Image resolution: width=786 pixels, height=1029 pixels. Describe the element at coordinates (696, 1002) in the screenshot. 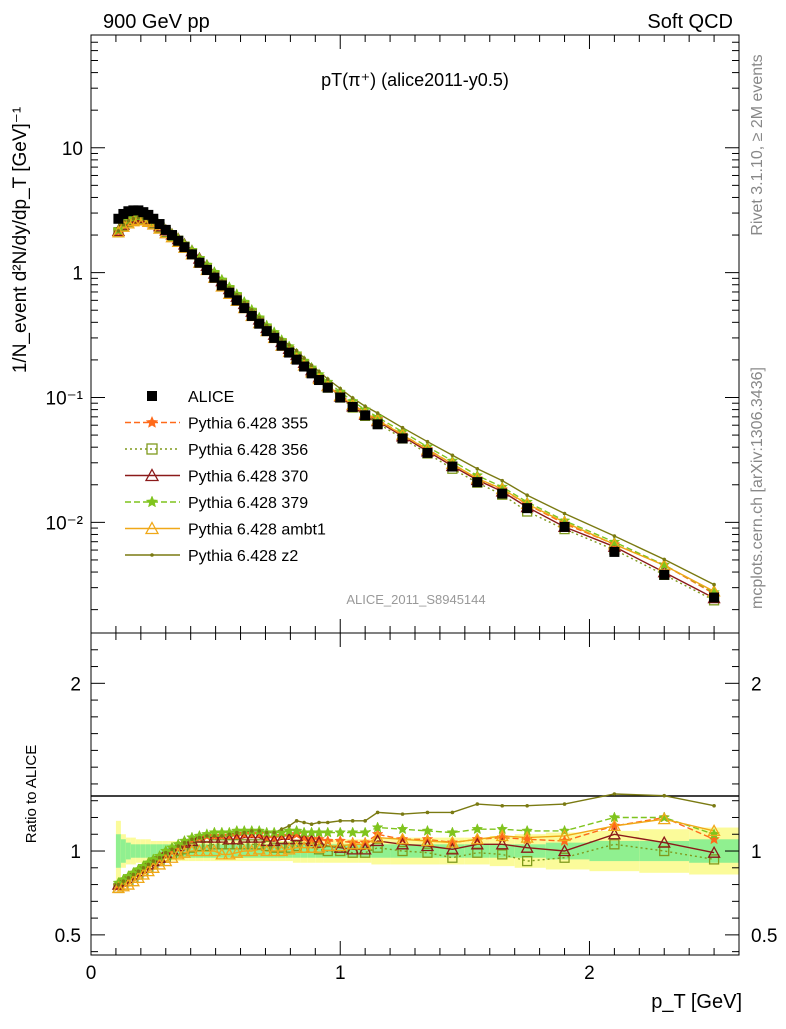

I see `x-axis-label: p_T [GeV]` at that location.